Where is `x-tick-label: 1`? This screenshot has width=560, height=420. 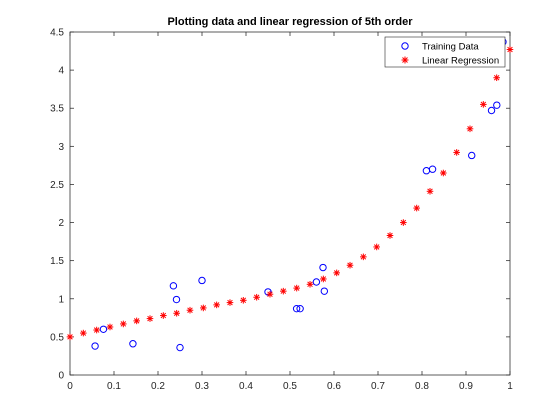 x-tick-label: 1 is located at coordinates (510, 386).